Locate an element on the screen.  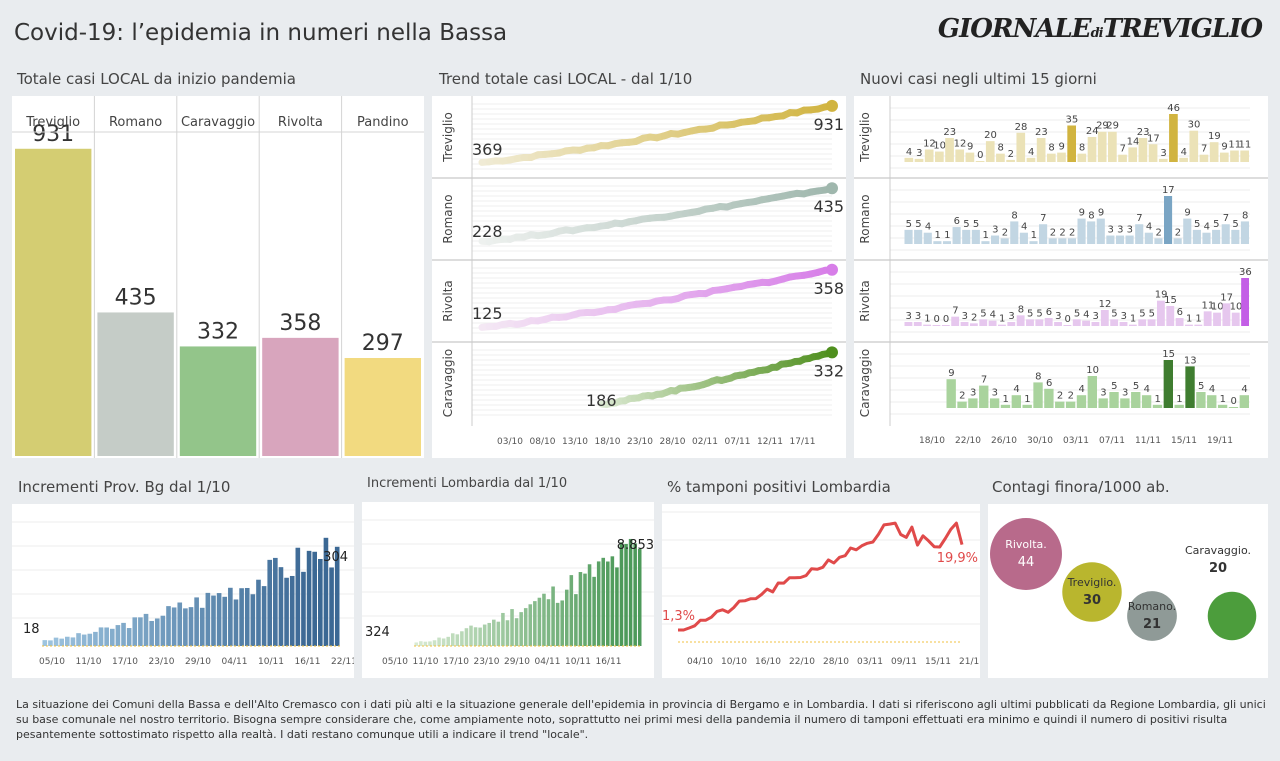
x-tick-label: 16/10 is located at coordinates (768, 662).